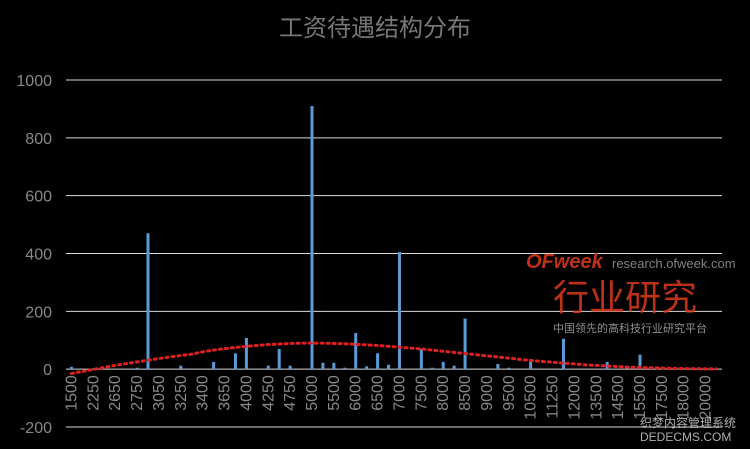  I want to click on watermark-brand: OFweek, so click(565, 262).